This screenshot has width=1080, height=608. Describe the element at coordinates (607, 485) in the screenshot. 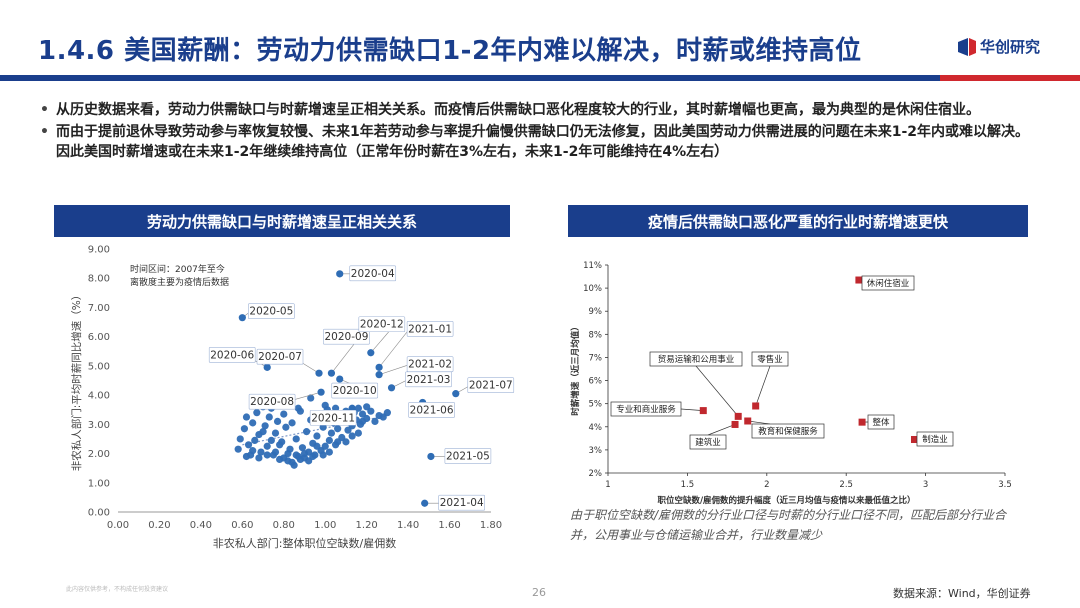

I see `x-tick-label: 1` at that location.